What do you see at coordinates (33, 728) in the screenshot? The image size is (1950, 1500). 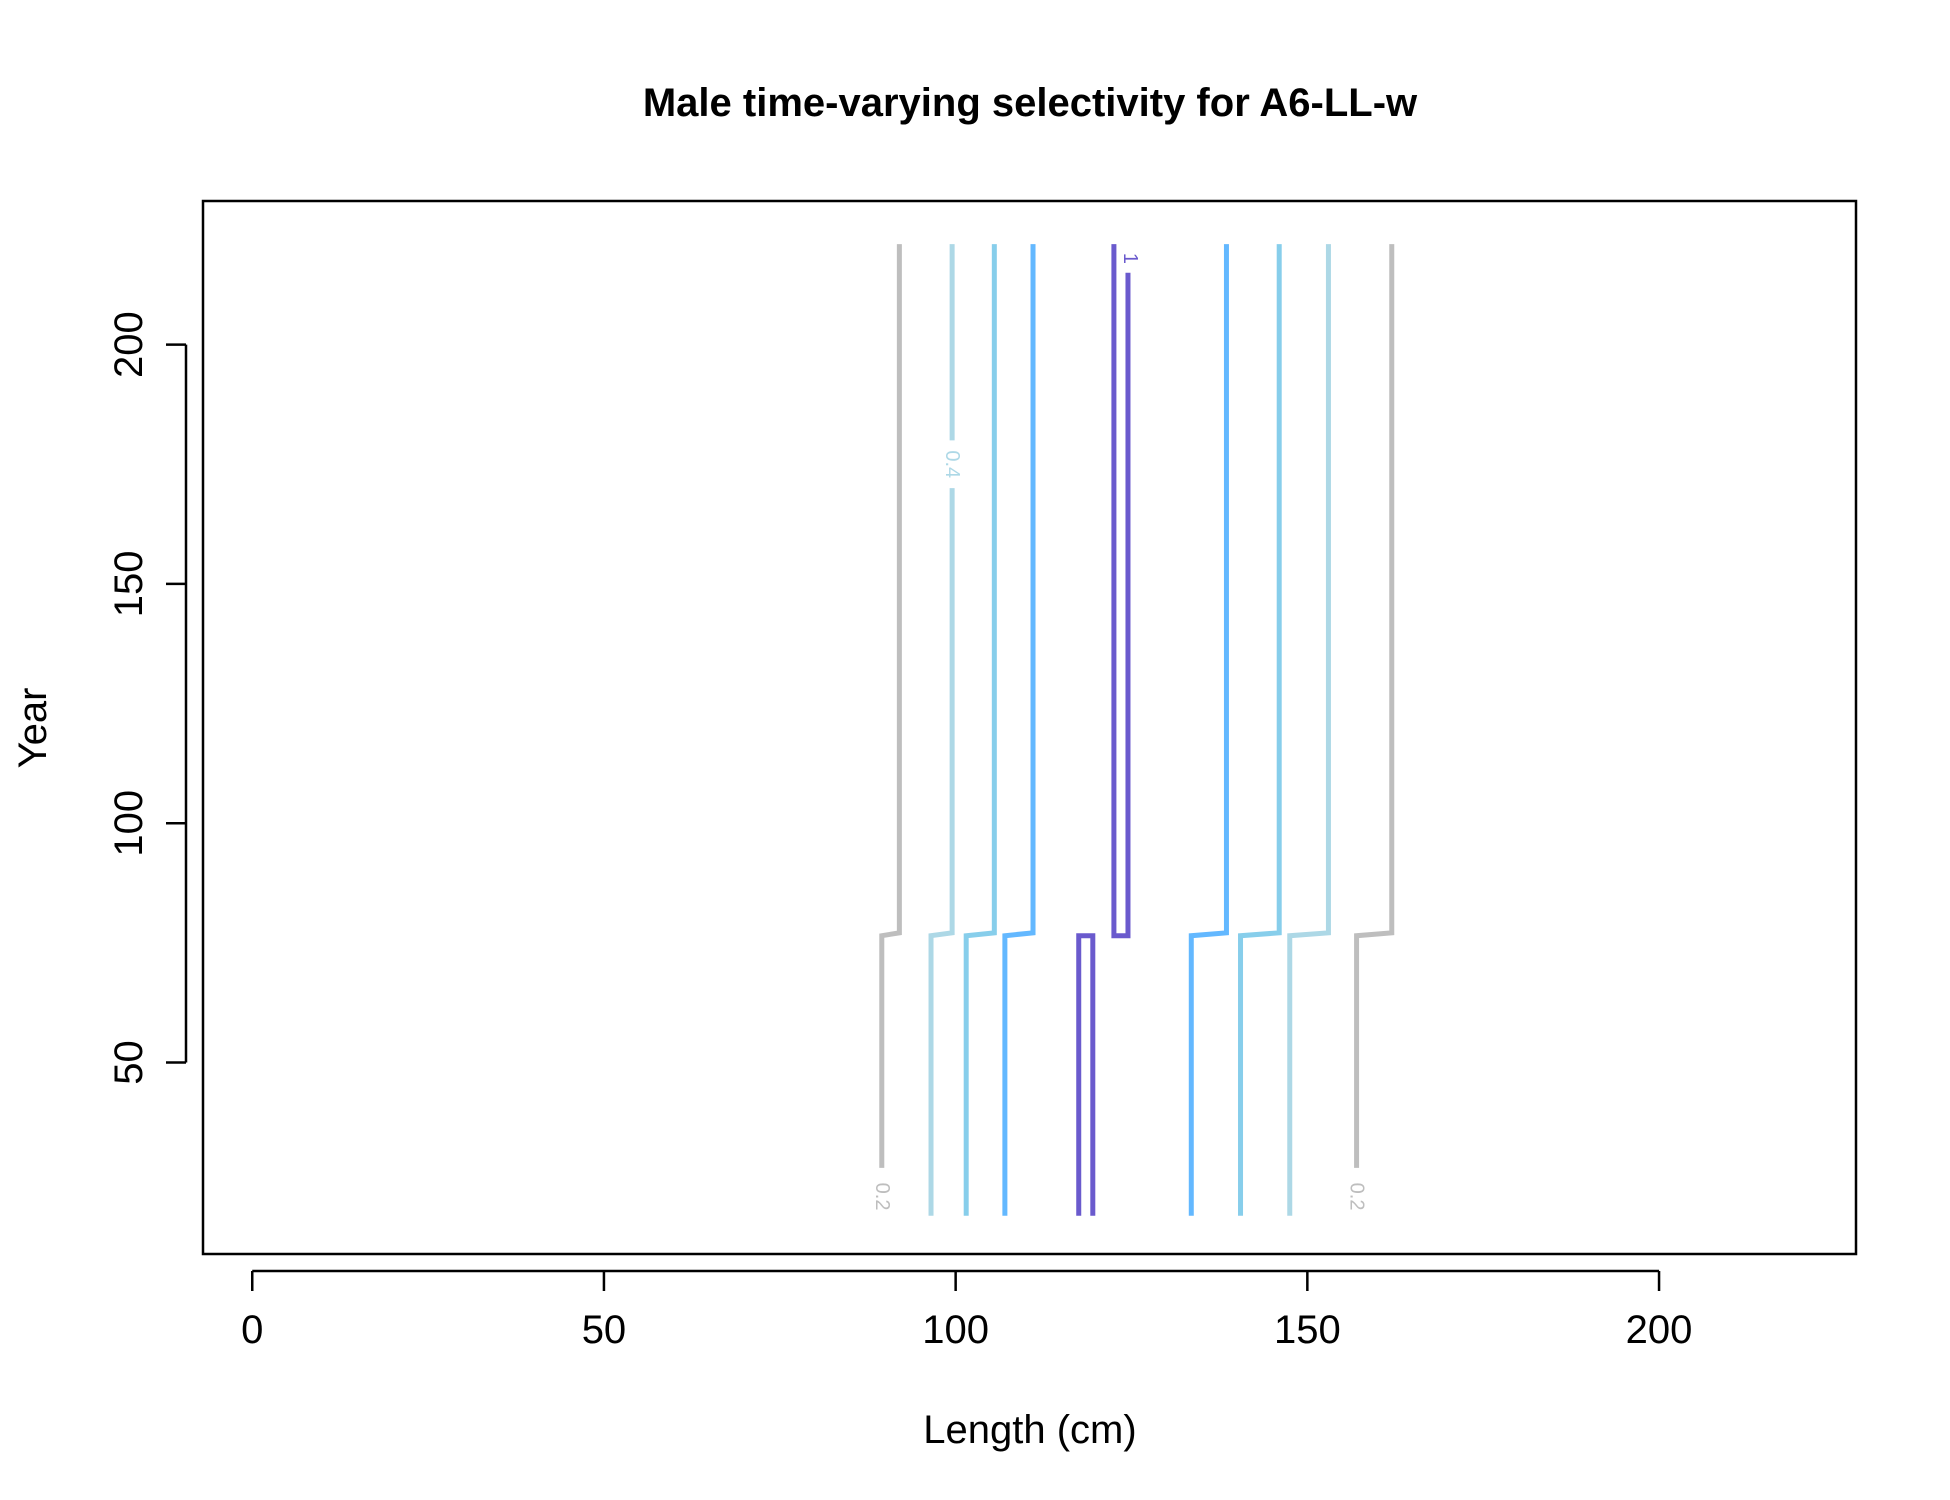 I see `y-axis-label: Year` at bounding box center [33, 728].